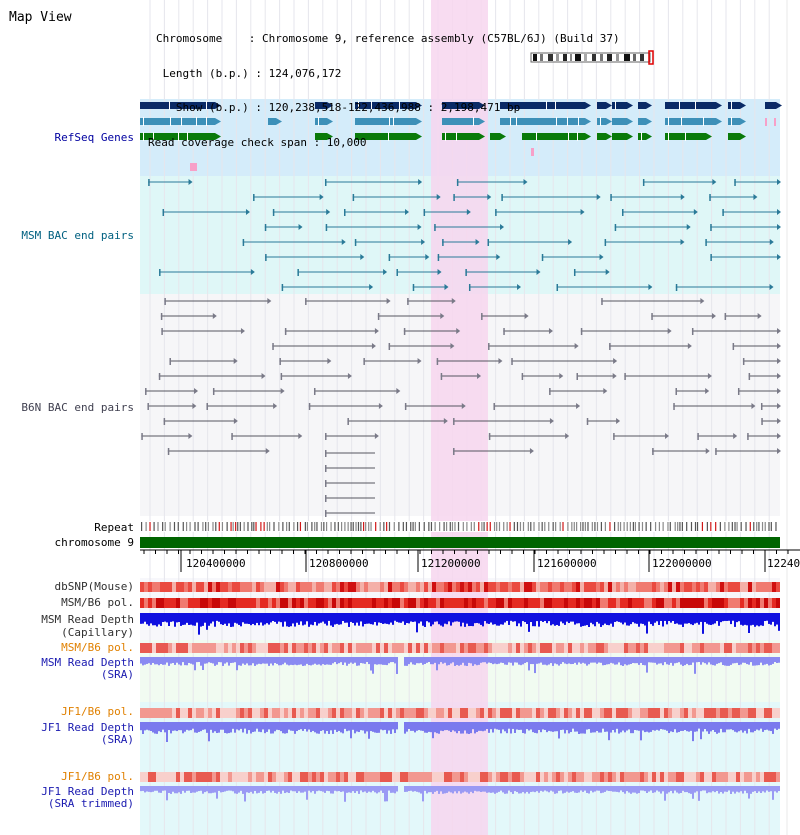  I want to click on jf1-b6-pol-label: JF1/B6 pol., so click(97, 711).